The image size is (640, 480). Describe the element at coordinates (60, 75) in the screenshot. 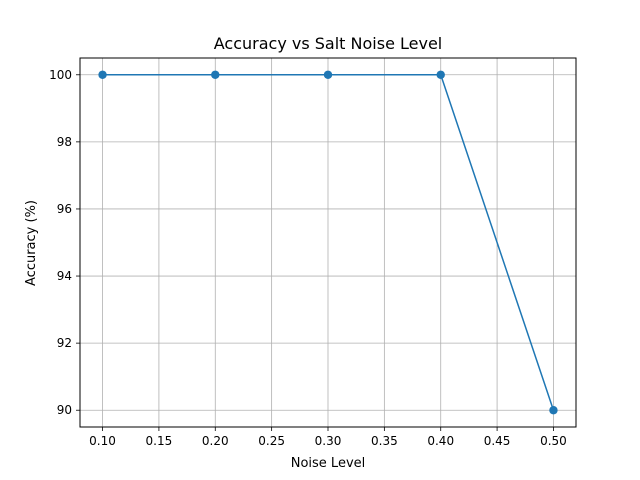

I see `y-tick-label: 100` at that location.